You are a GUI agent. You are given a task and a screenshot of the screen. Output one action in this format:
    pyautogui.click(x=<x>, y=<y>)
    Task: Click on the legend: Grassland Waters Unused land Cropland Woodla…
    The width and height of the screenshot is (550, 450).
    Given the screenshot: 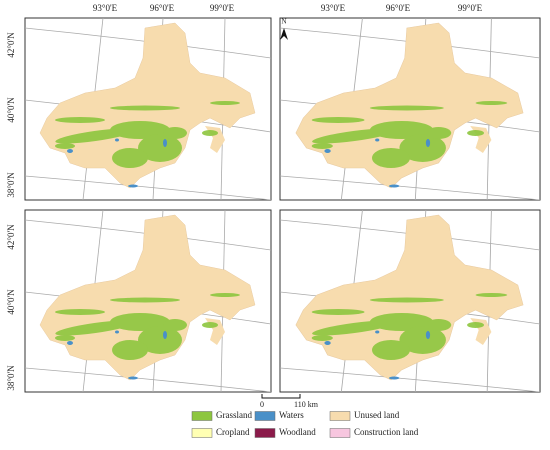 What is the action you would take?
    pyautogui.click(x=305, y=424)
    